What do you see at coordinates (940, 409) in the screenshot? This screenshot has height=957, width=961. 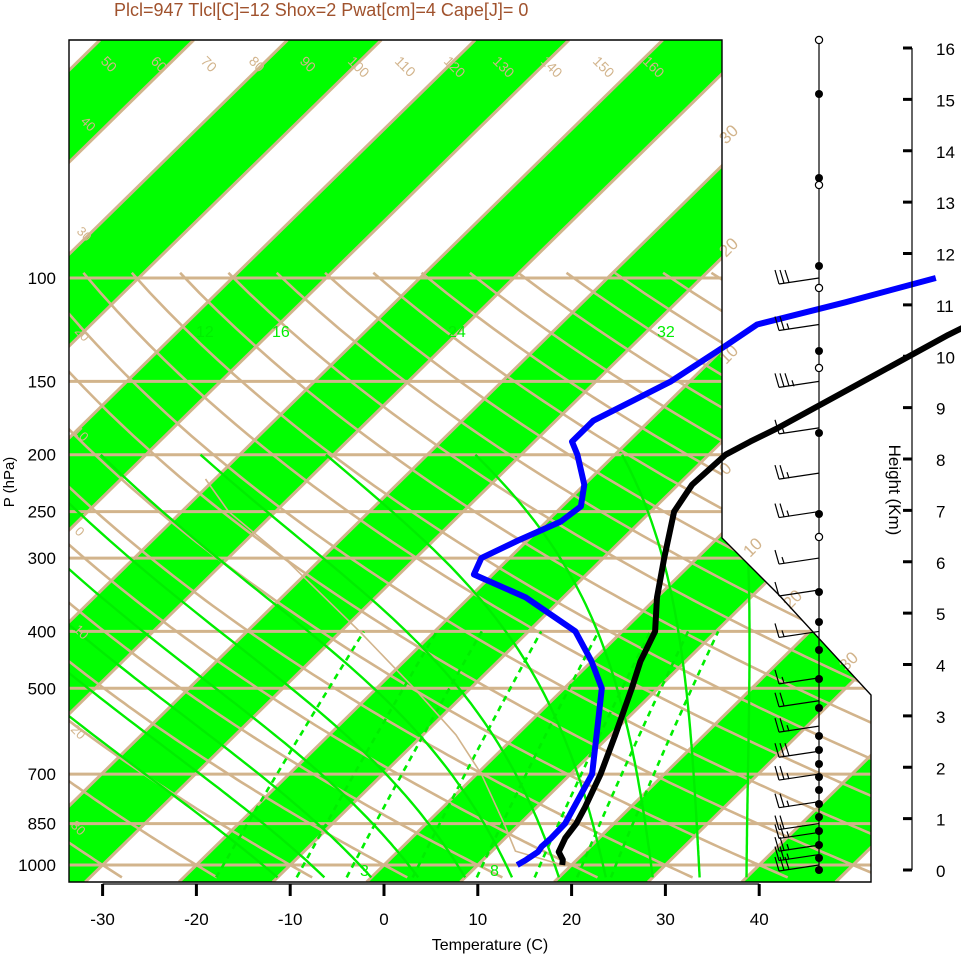 I see `height-tick-label: 9` at bounding box center [940, 409].